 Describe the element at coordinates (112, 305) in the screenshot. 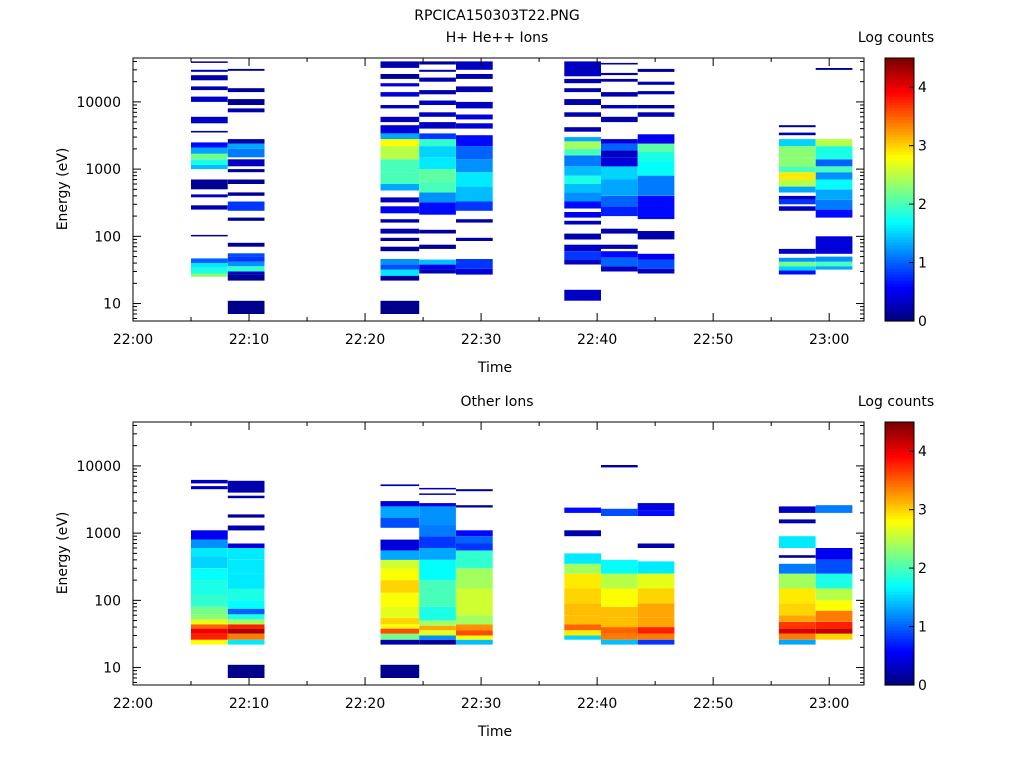

I see `y-tick-label: 10` at that location.